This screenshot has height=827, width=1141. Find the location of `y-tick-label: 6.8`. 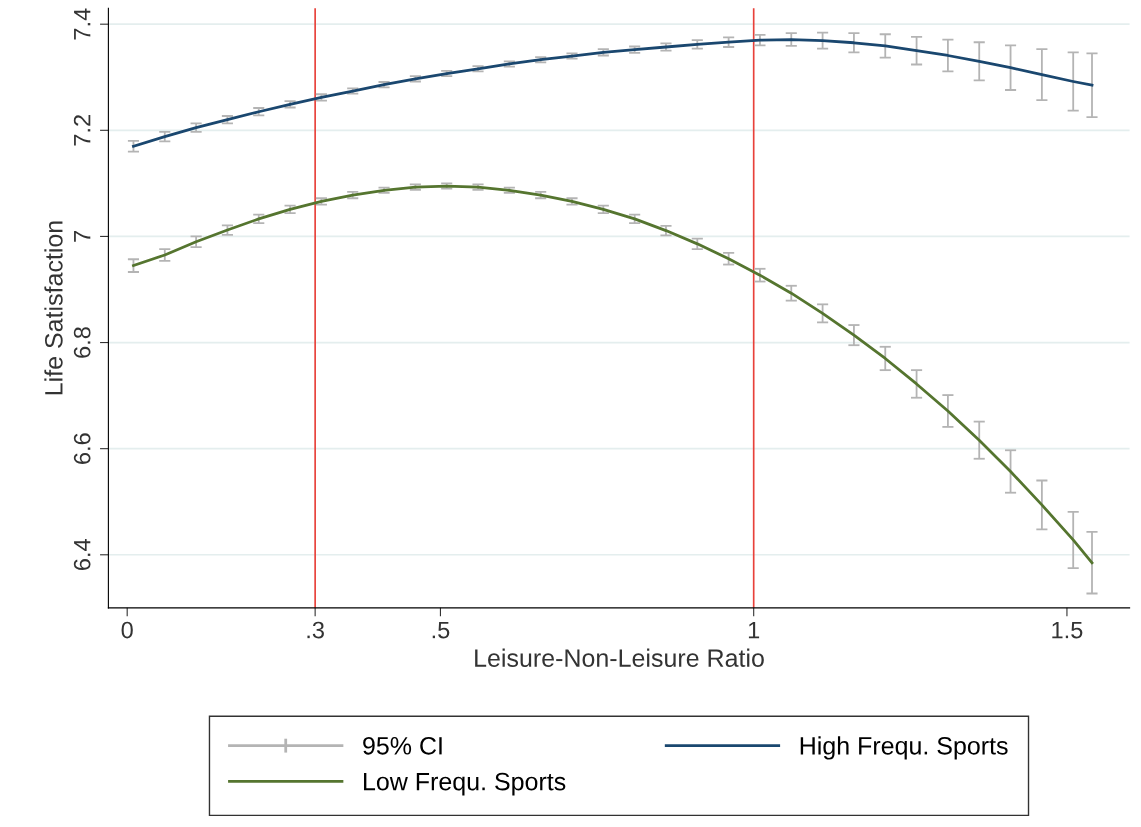

y-tick-label: 6.8 is located at coordinates (82, 342).